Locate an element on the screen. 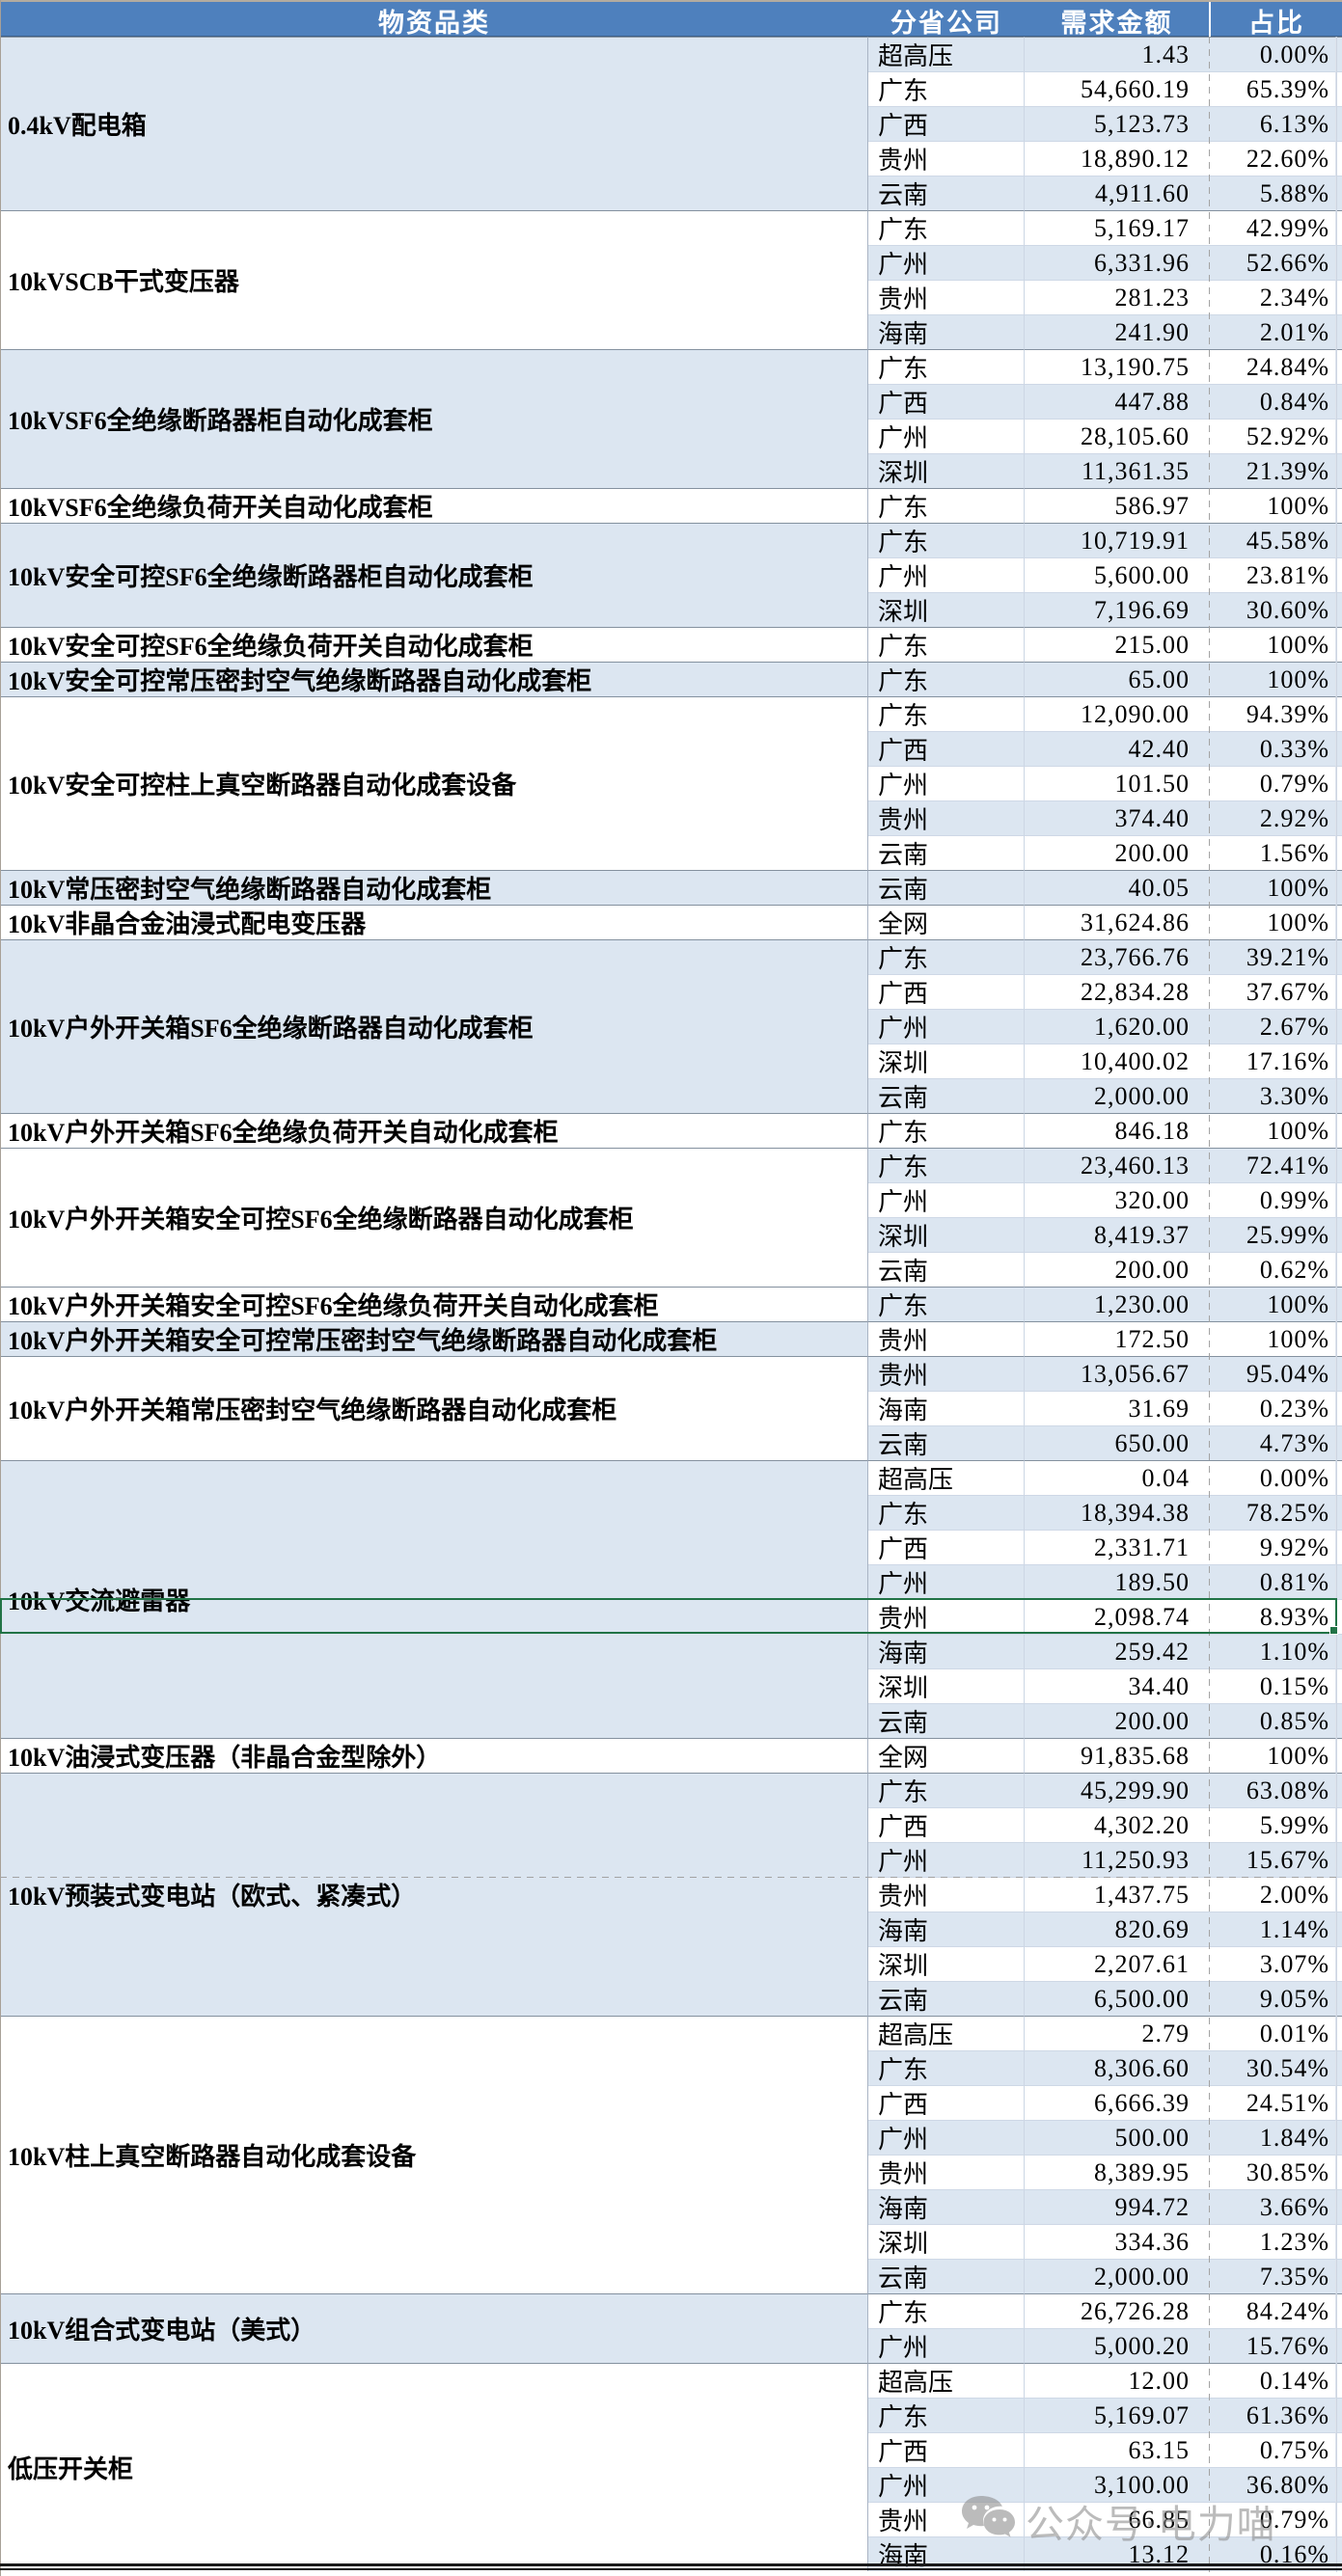  ratio-cell: 39.21% is located at coordinates (1272, 956).